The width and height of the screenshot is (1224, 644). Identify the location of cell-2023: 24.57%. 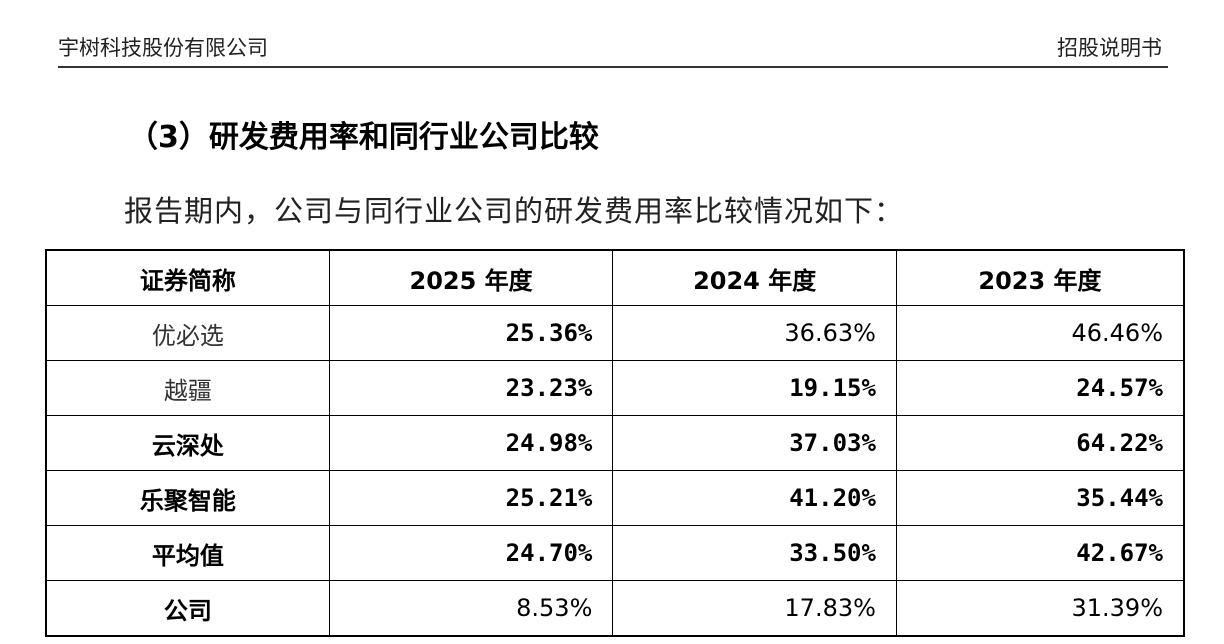
(1040, 388).